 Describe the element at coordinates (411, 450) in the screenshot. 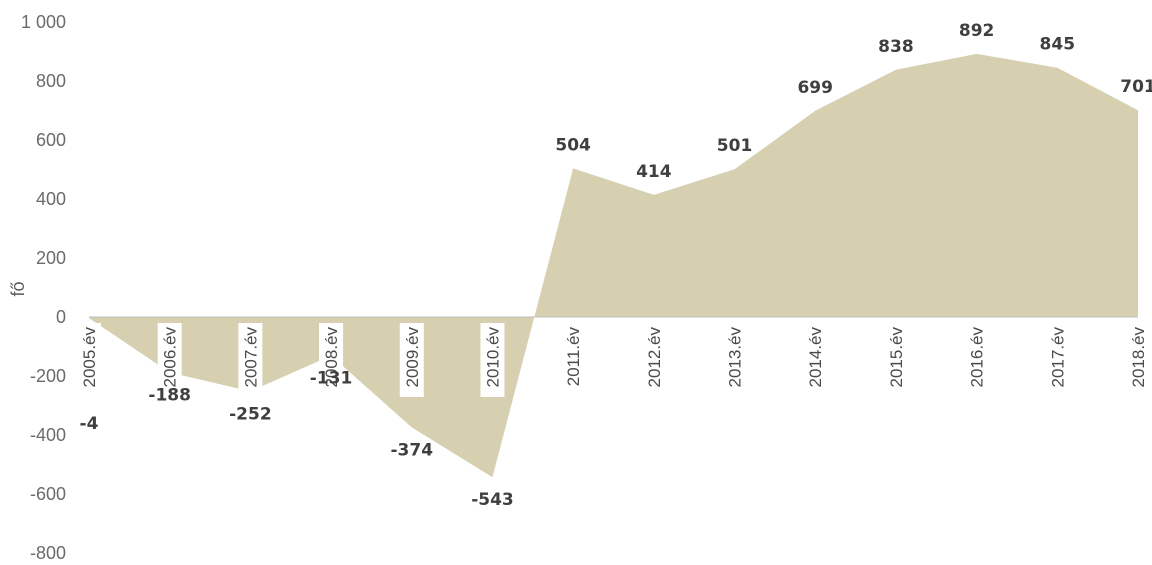

I see `data-label: -374` at that location.